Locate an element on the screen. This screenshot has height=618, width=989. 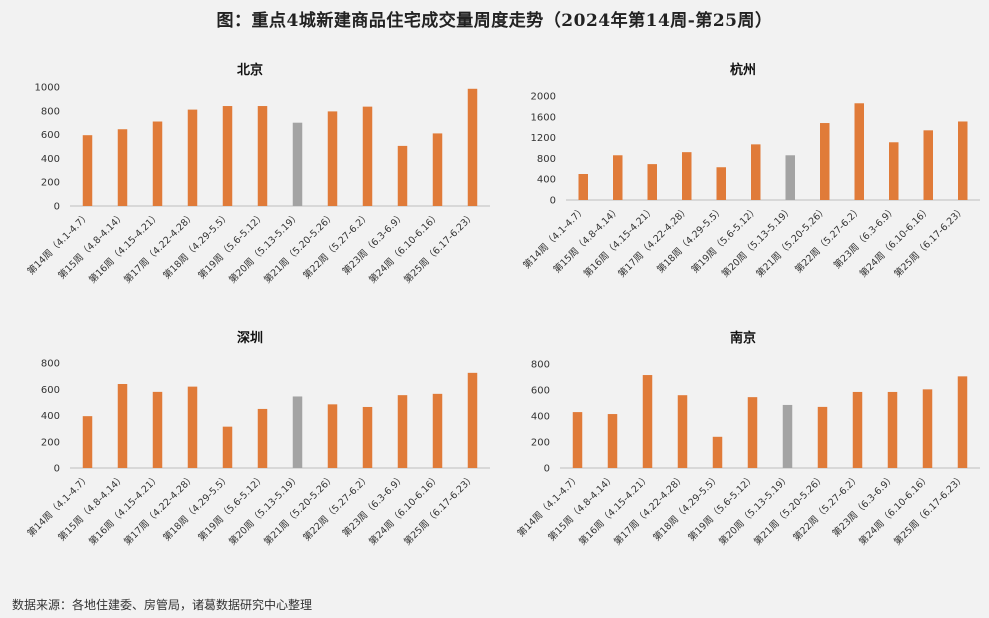
chart-title: 杭州 is located at coordinates (743, 70).